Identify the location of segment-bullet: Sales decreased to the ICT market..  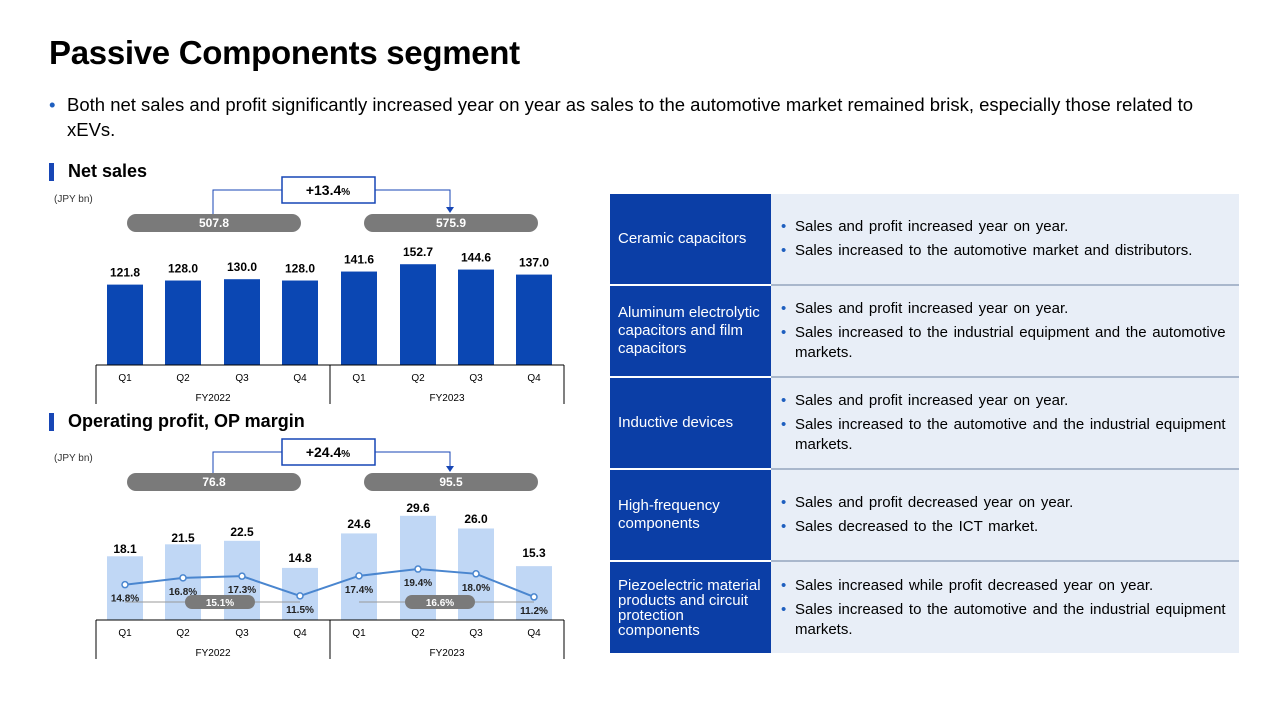
(1004, 527).